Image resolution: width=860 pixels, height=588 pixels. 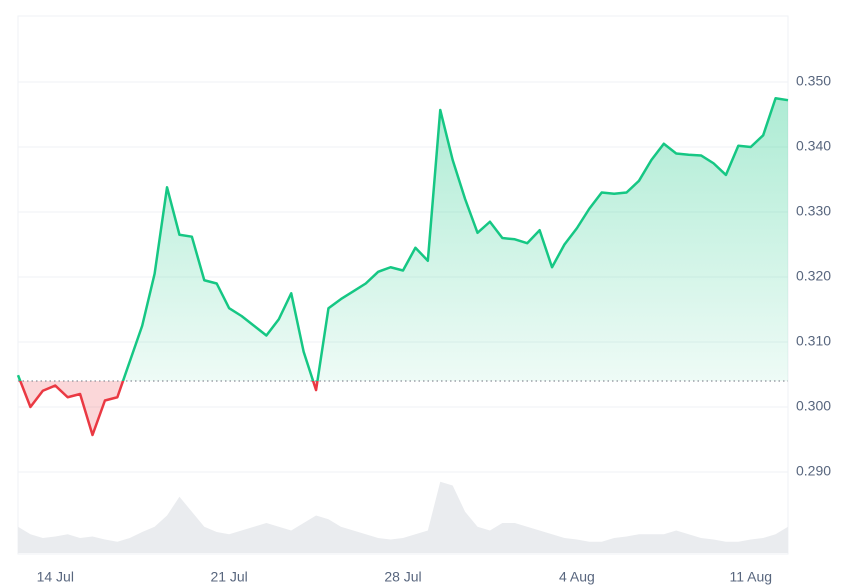 I want to click on x-tick-label: 4 Aug, so click(x=577, y=577).